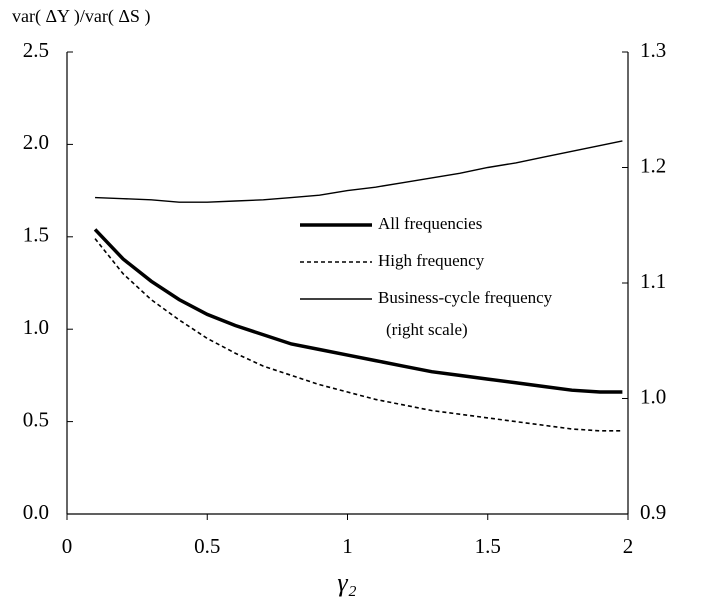 The width and height of the screenshot is (703, 604). Describe the element at coordinates (81, 16) in the screenshot. I see `y-axis-label: var( ΔY )/var( ΔS )` at that location.